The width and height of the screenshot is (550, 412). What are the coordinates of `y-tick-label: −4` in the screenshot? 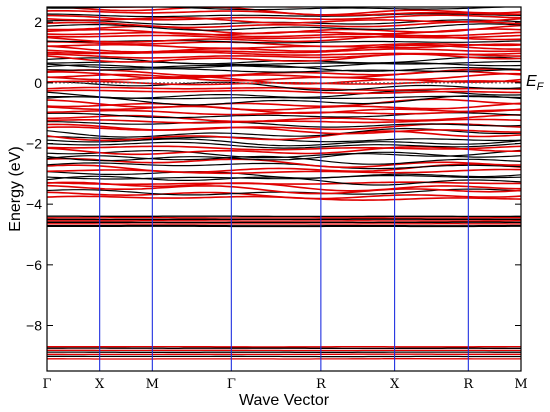 It's located at (34, 204).